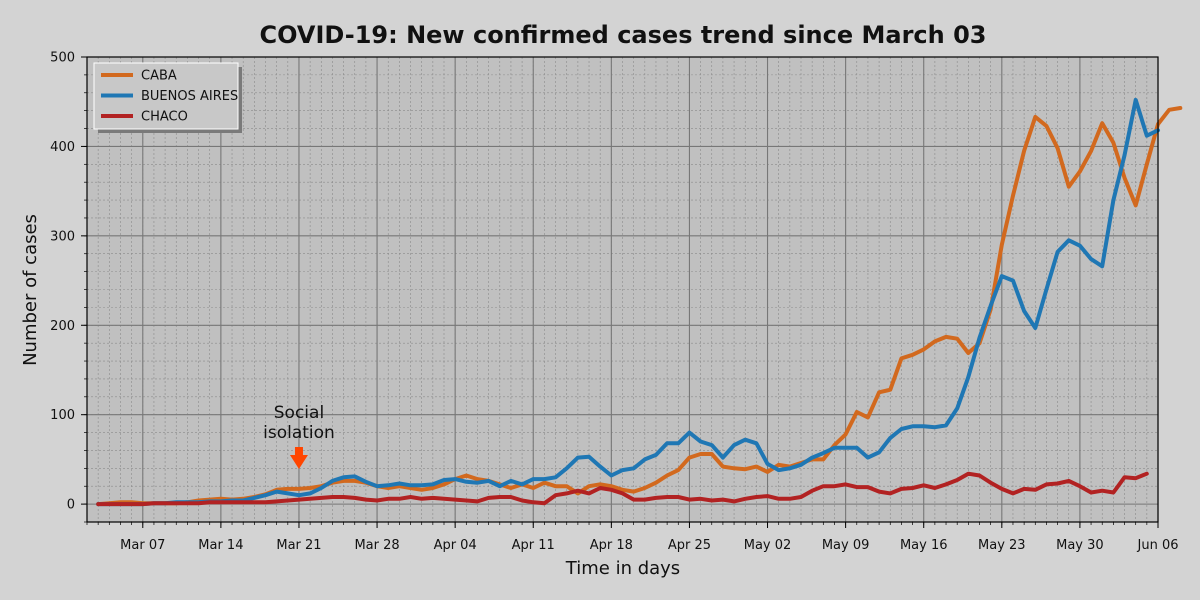 The image size is (1200, 600). Describe the element at coordinates (768, 545) in the screenshot. I see `x-tick-label: May 02` at that location.